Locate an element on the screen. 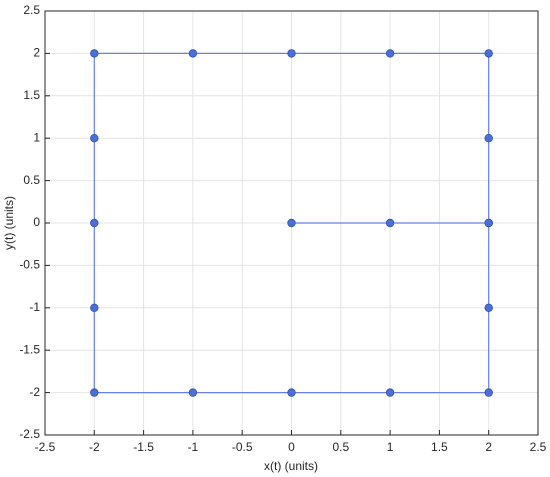 The height and width of the screenshot is (477, 550). x-tick-label: 2 is located at coordinates (488, 447).